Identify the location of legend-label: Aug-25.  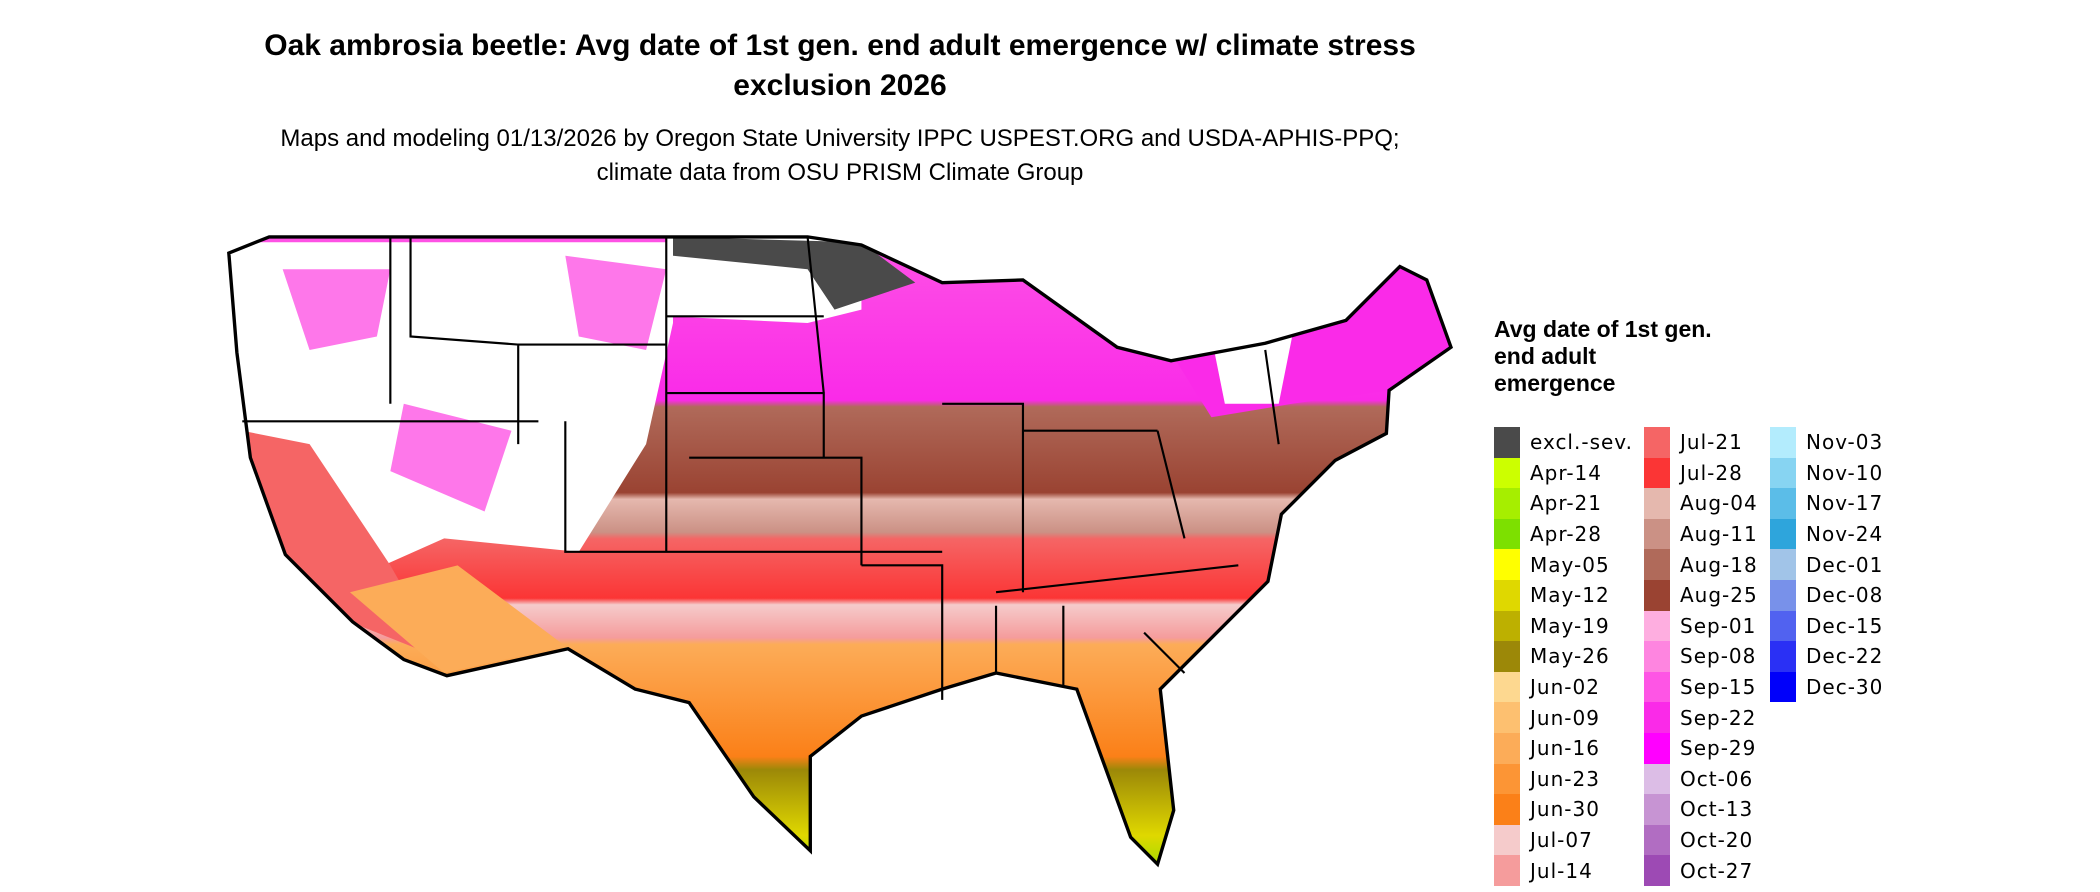
(1719, 595).